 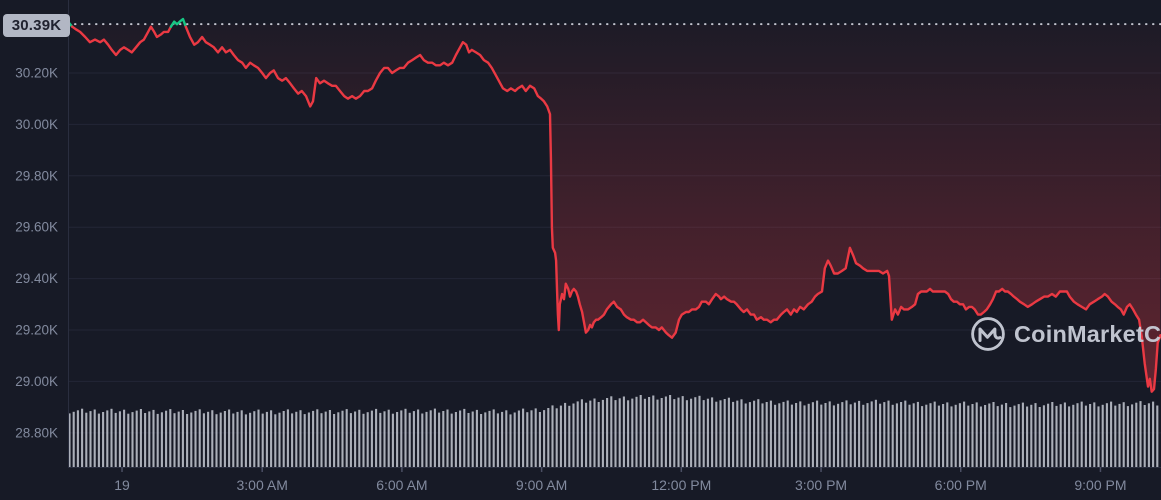 What do you see at coordinates (36, 278) in the screenshot?
I see `y-axis-tick-label: 29.40K` at bounding box center [36, 278].